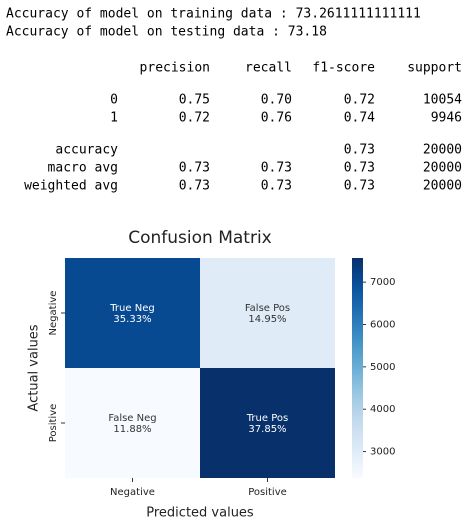 Image resolution: width=474 pixels, height=526 pixels. I want to click on y-tick-label: Positive, so click(53, 423).